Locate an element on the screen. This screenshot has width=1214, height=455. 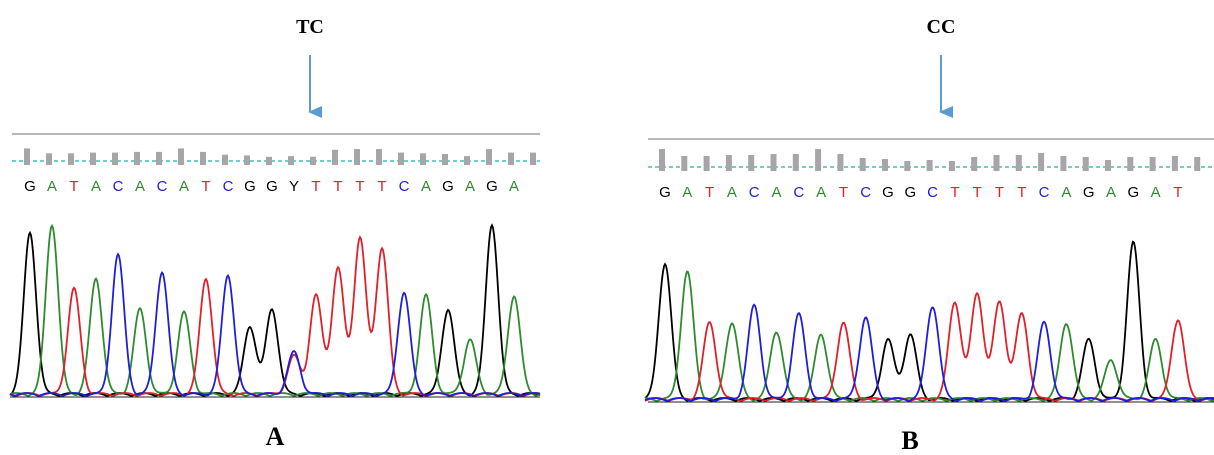
genotype-label-a: TC is located at coordinates (310, 27).